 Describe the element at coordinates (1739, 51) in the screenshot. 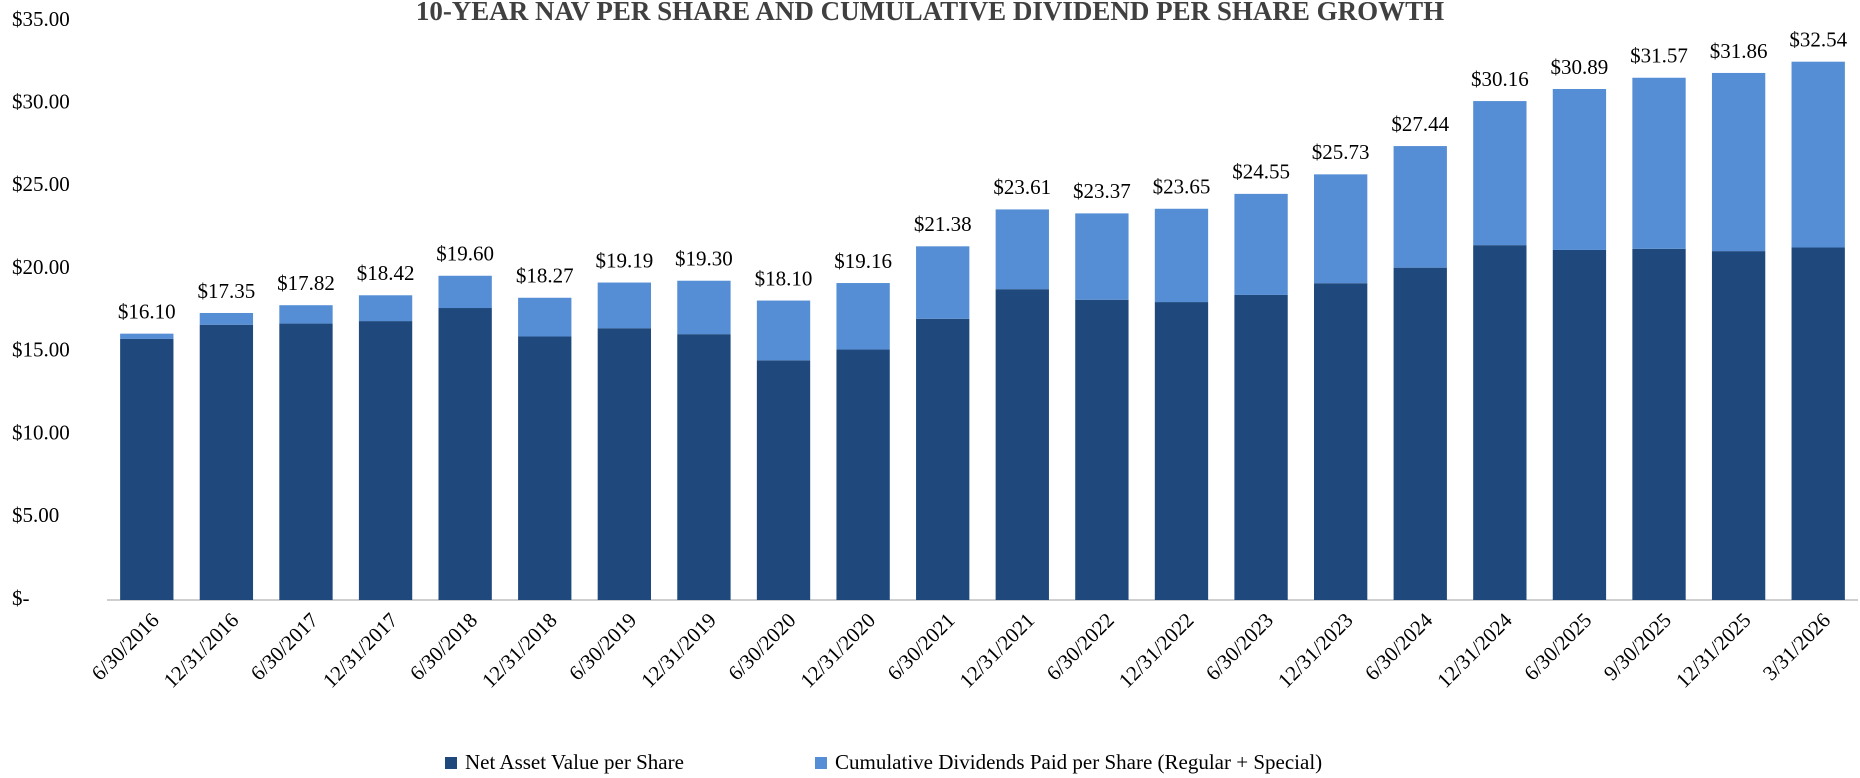

I see `total-label: $31.86` at that location.